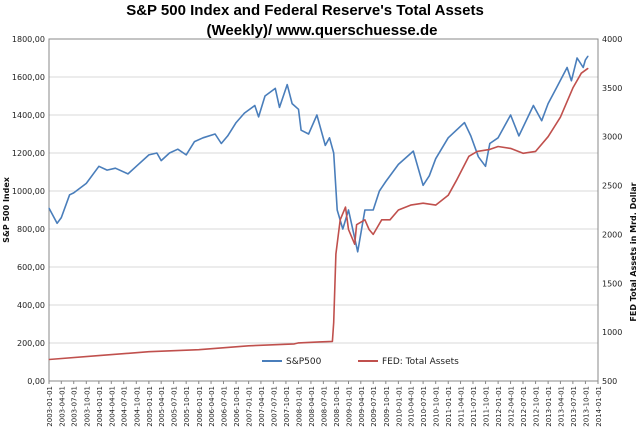 The image size is (640, 444). I want to click on x-tick-label: 2014-01-01, so click(599, 406).